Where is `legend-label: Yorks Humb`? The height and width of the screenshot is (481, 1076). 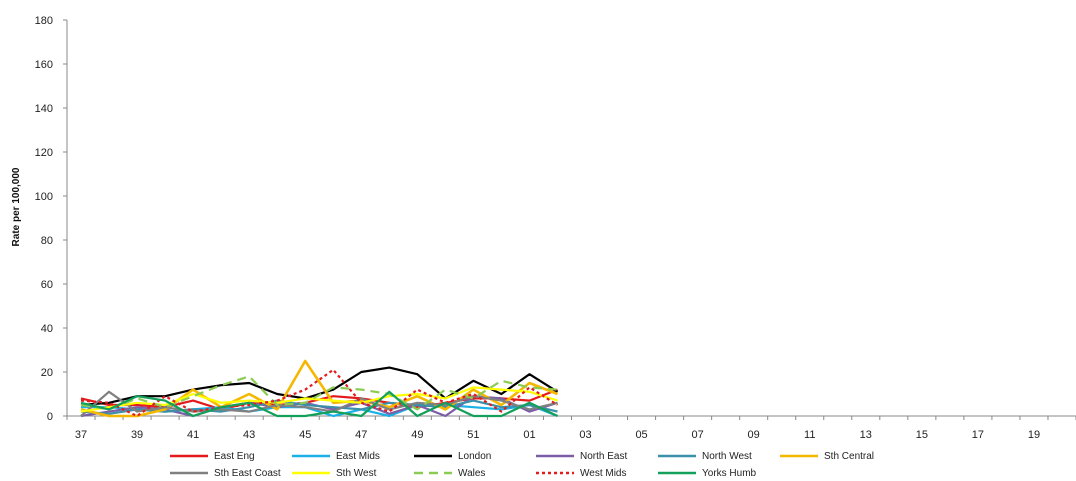 legend-label: Yorks Humb is located at coordinates (729, 473).